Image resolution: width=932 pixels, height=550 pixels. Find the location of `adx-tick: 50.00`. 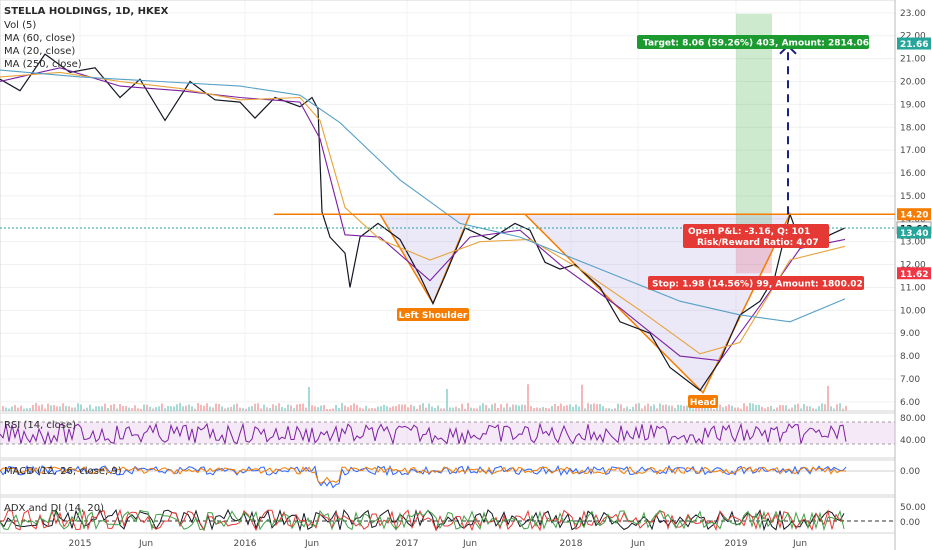

adx-tick: 50.00 is located at coordinates (913, 508).